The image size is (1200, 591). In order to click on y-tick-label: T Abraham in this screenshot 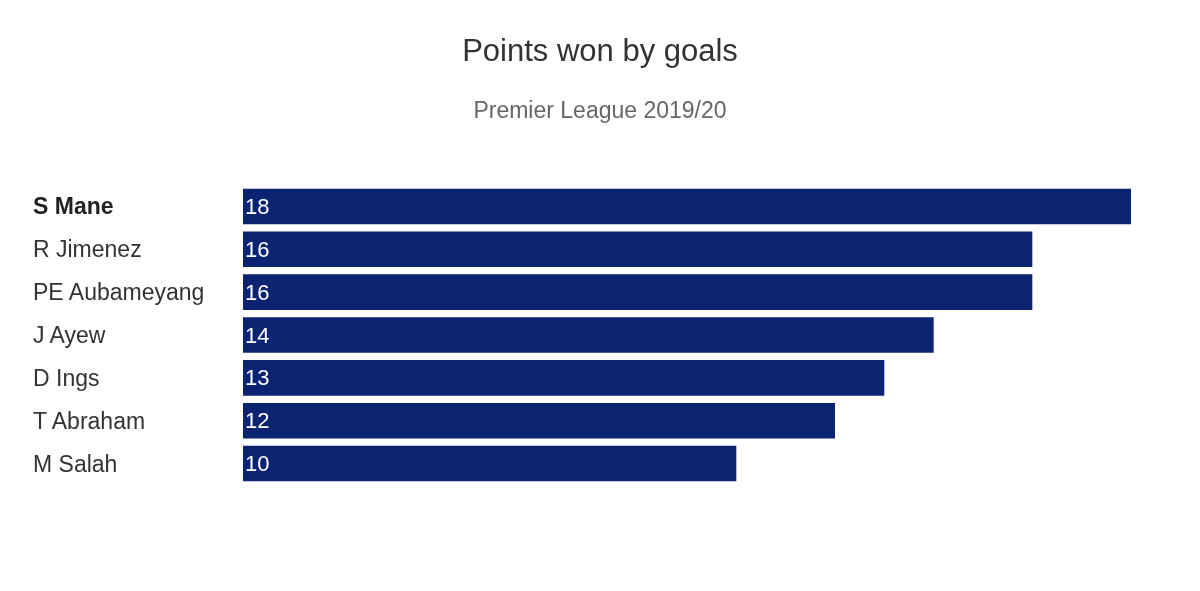, I will do `click(89, 420)`.